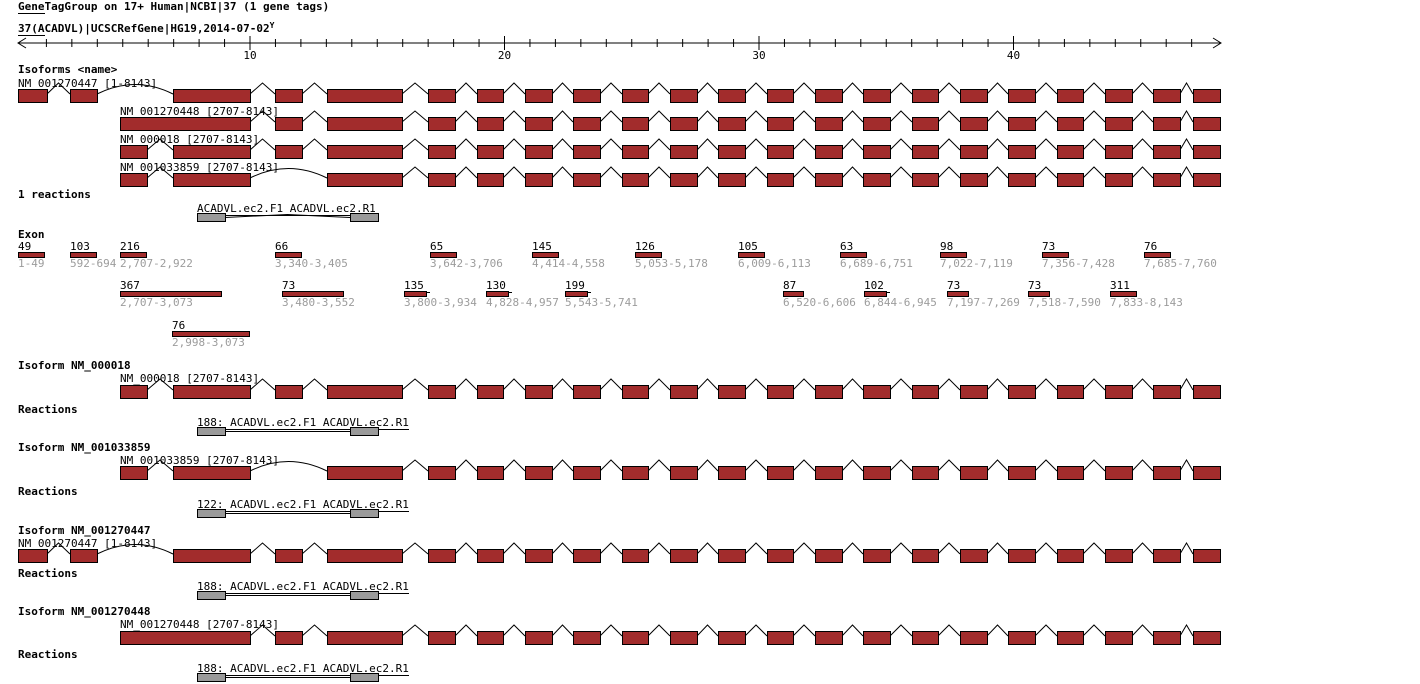 This screenshot has height=684, width=1420. Describe the element at coordinates (303, 423) in the screenshot. I see `primer-pair-label: 188: ACADVL.ec2.F1 ACADVL.ec2.R1` at that location.